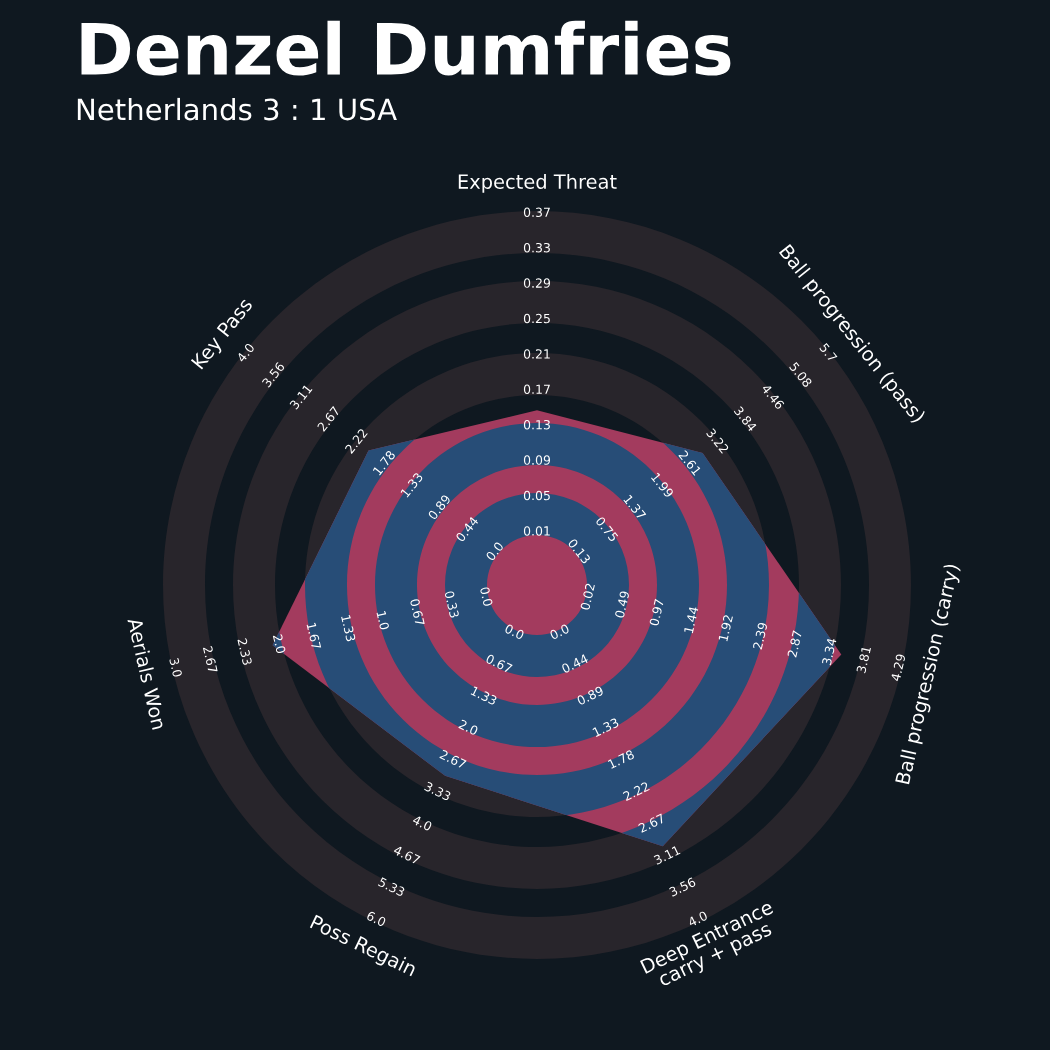  I want to click on text: 1.67, so click(314, 636).